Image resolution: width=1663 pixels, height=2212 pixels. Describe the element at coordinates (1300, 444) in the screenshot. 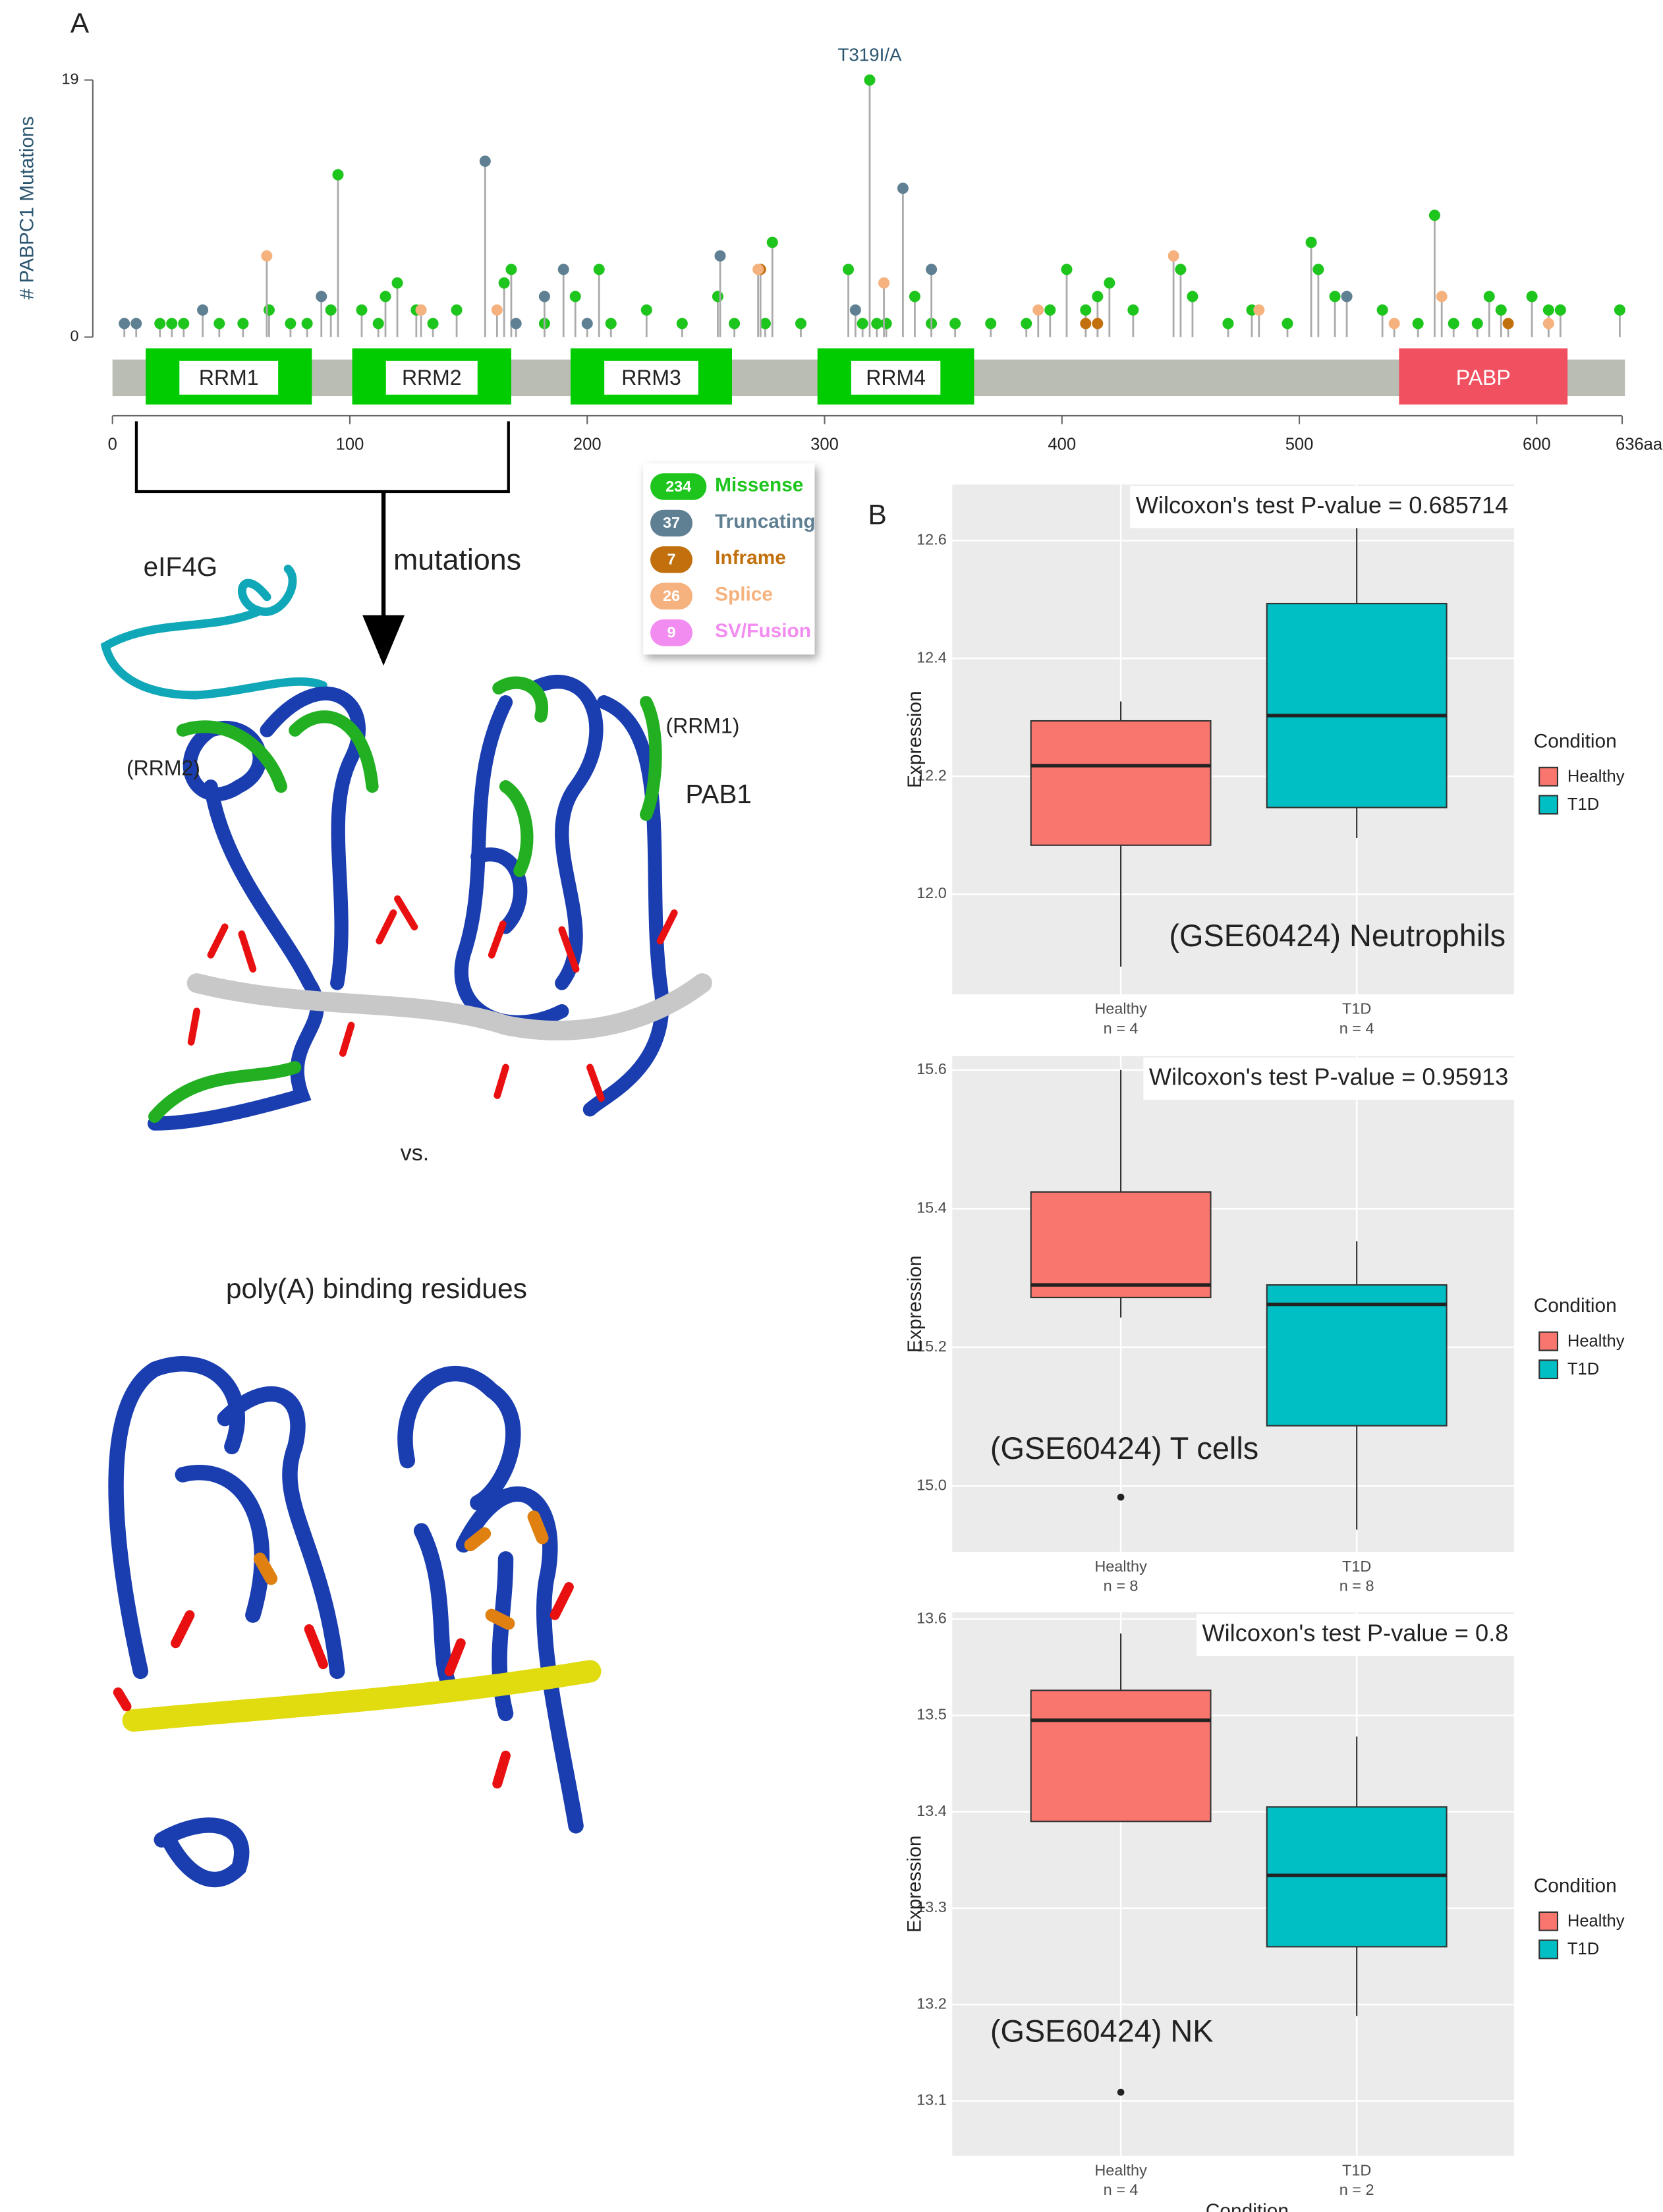

I see `x-tick-label: 500` at that location.